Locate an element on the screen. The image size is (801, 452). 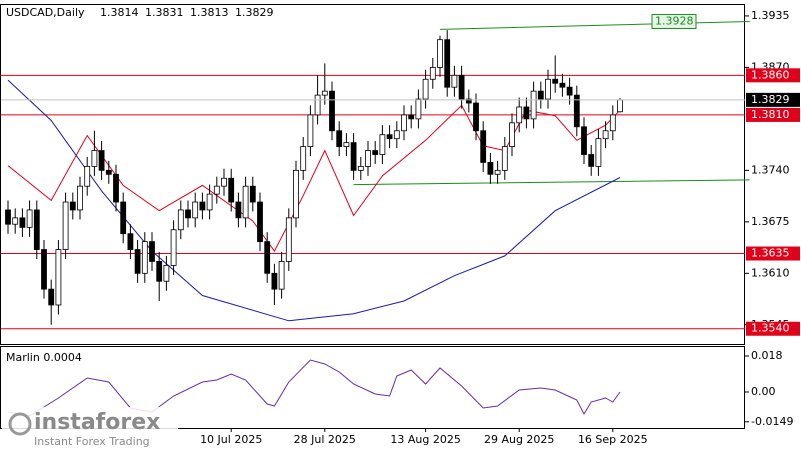
y-tick-label: 1.3610 is located at coordinates (770, 272).